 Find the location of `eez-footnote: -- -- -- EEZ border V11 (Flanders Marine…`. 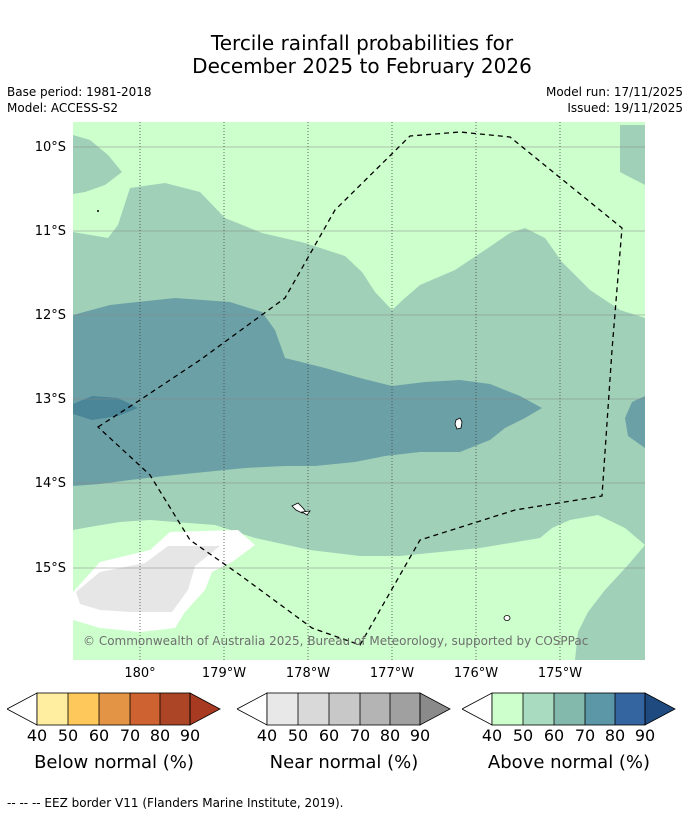

eez-footnote: -- -- -- EEZ border V11 (Flanders Marine… is located at coordinates (175, 803).